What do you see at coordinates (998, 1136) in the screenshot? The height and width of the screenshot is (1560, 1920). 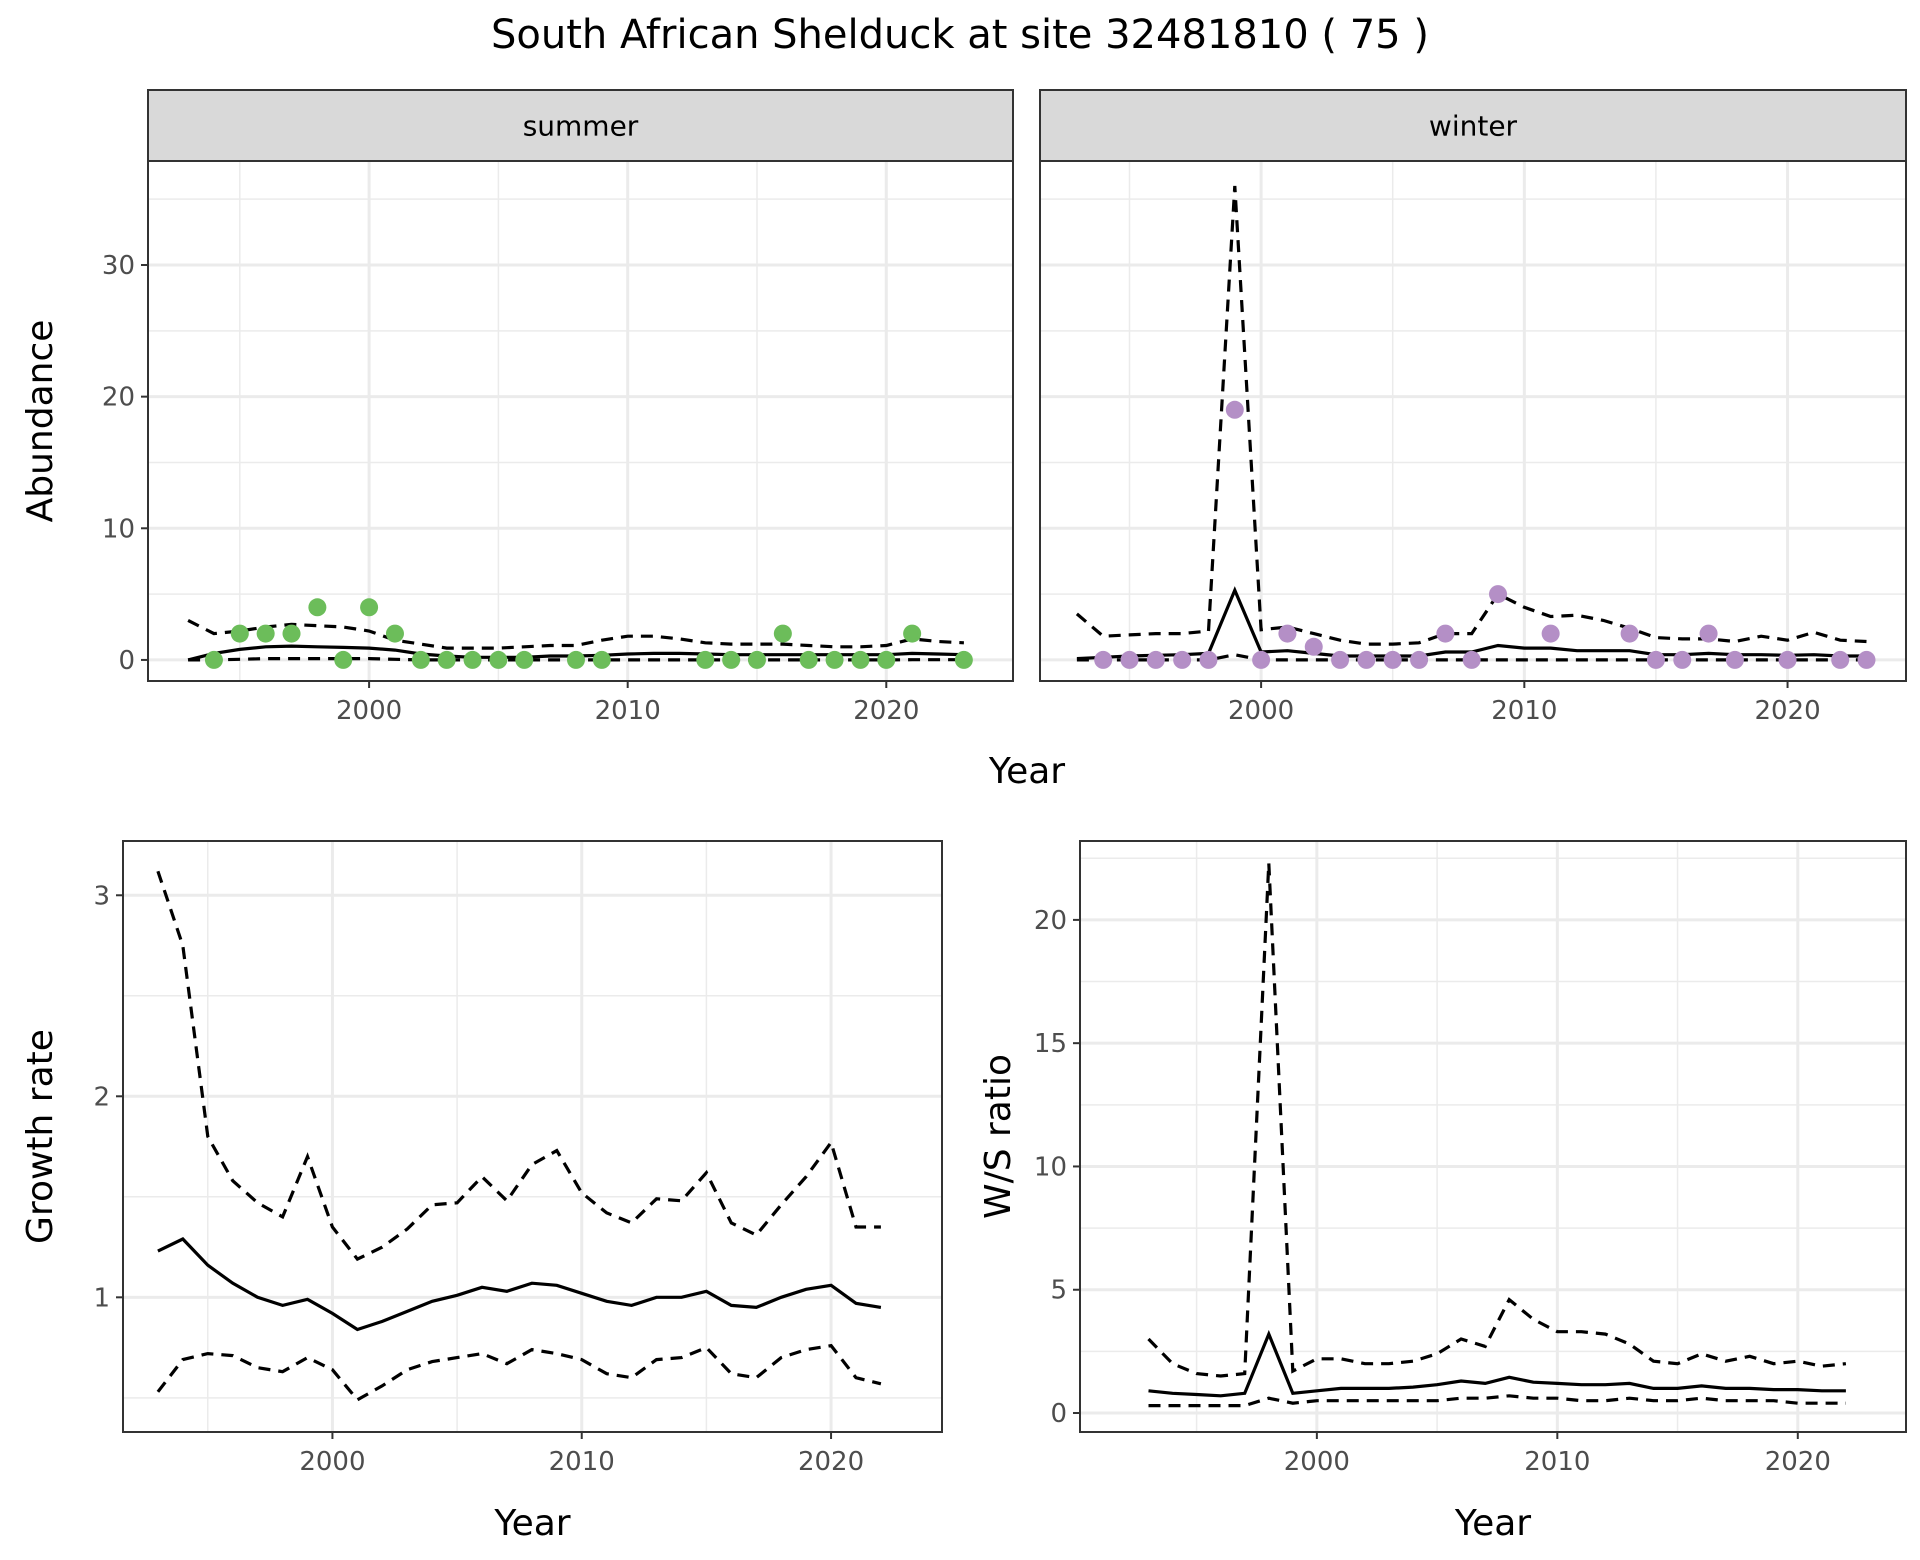 I see `y-axis-label: W/S ratio` at bounding box center [998, 1136].